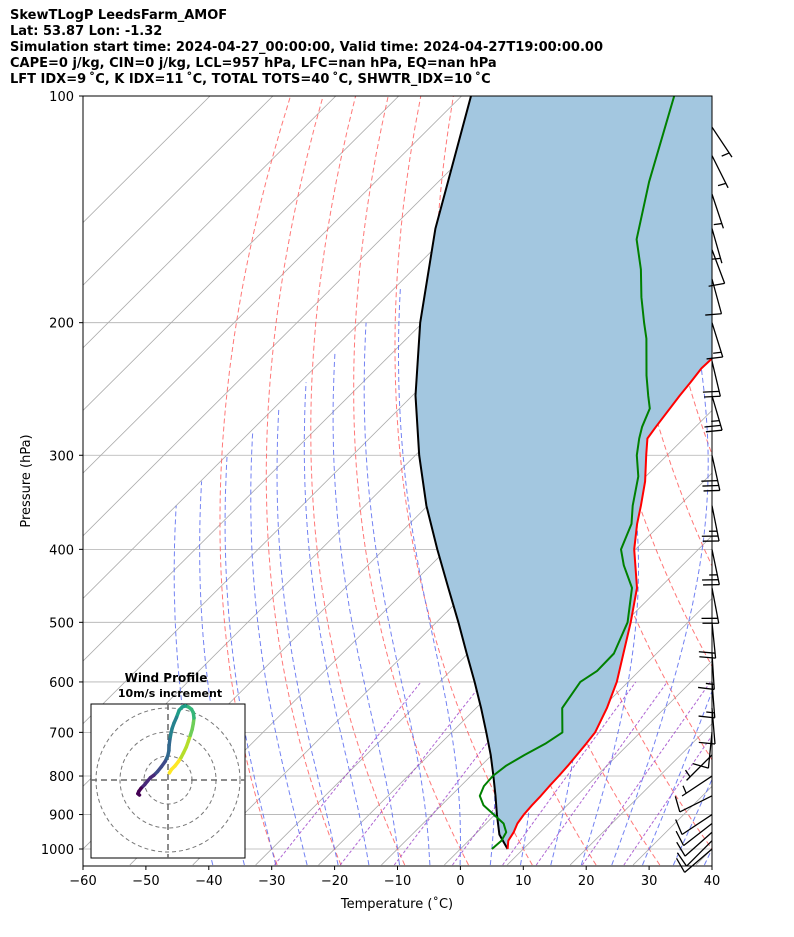  I want to click on wind-barbs, so click(703, 499).